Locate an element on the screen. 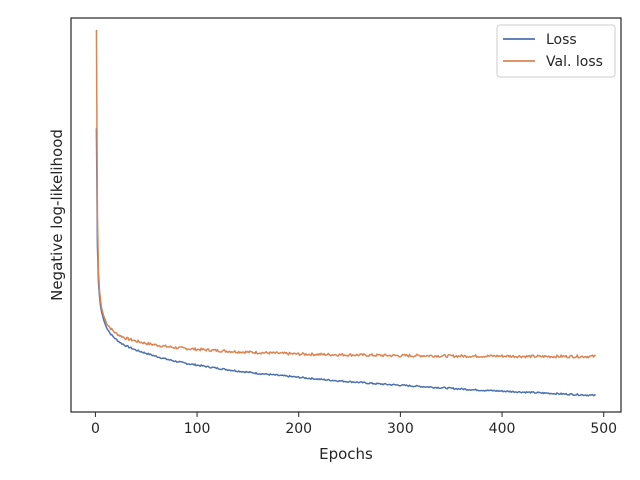 This screenshot has height=480, width=640. x-axis-ticks: 0 100 200 300 400 500 is located at coordinates (354, 424).